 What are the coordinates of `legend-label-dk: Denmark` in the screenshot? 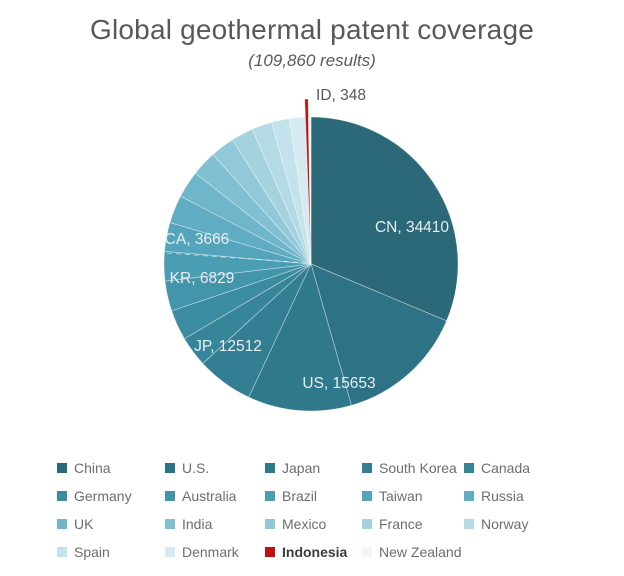 It's located at (210, 552).